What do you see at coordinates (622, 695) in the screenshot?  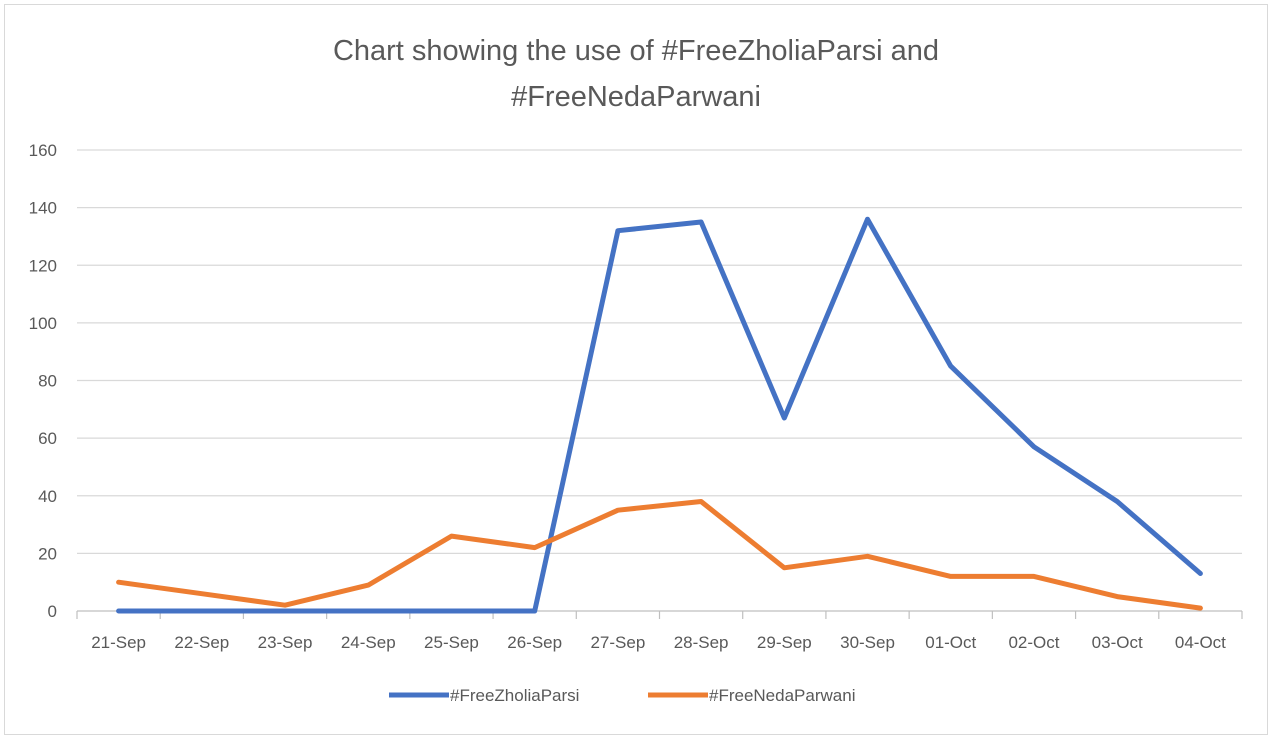 I see `legend: #FreeZholiaParsi #FreeNedaParwani` at bounding box center [622, 695].